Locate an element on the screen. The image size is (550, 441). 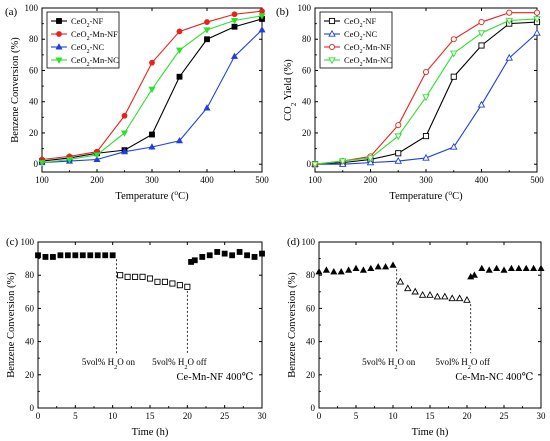
panel-b-y-tick-label: 40 is located at coordinates (307, 102).